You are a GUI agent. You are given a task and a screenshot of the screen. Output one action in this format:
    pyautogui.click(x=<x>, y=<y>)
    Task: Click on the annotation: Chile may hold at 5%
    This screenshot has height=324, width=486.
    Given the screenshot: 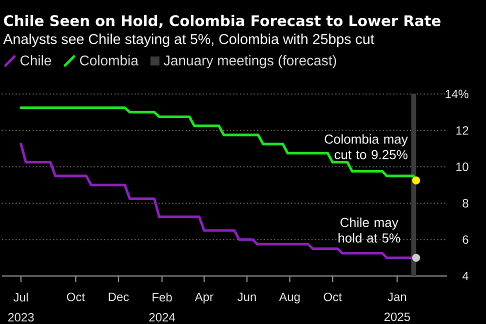 What is the action you would take?
    pyautogui.click(x=369, y=230)
    